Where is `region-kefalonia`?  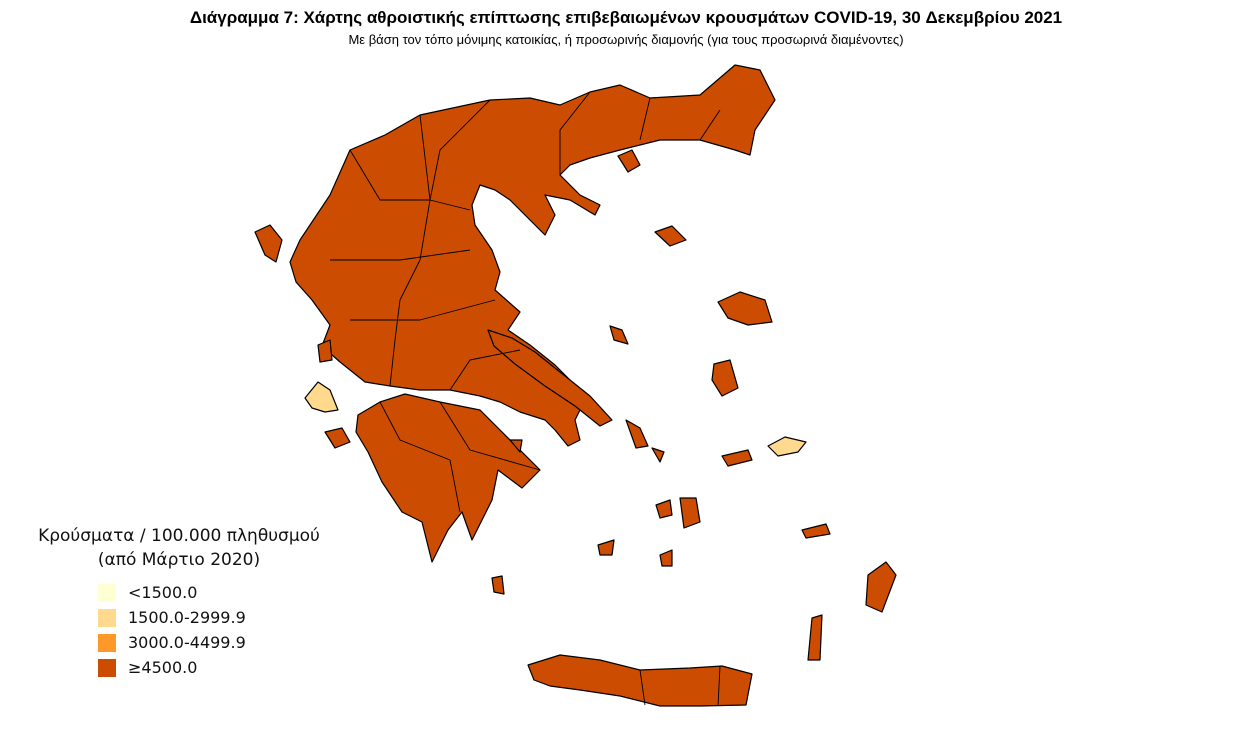
region-kefalonia is located at coordinates (321, 397).